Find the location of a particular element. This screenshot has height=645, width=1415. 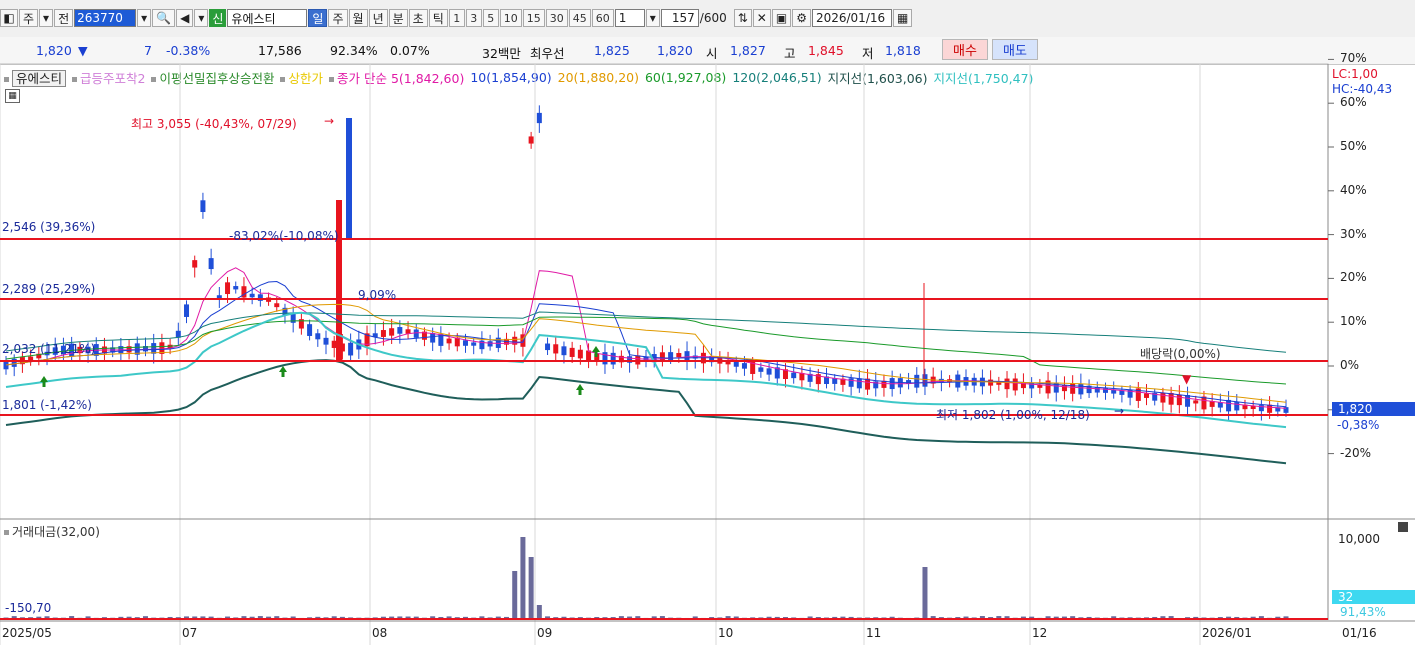

panel-close-icon is located at coordinates (1403, 527).